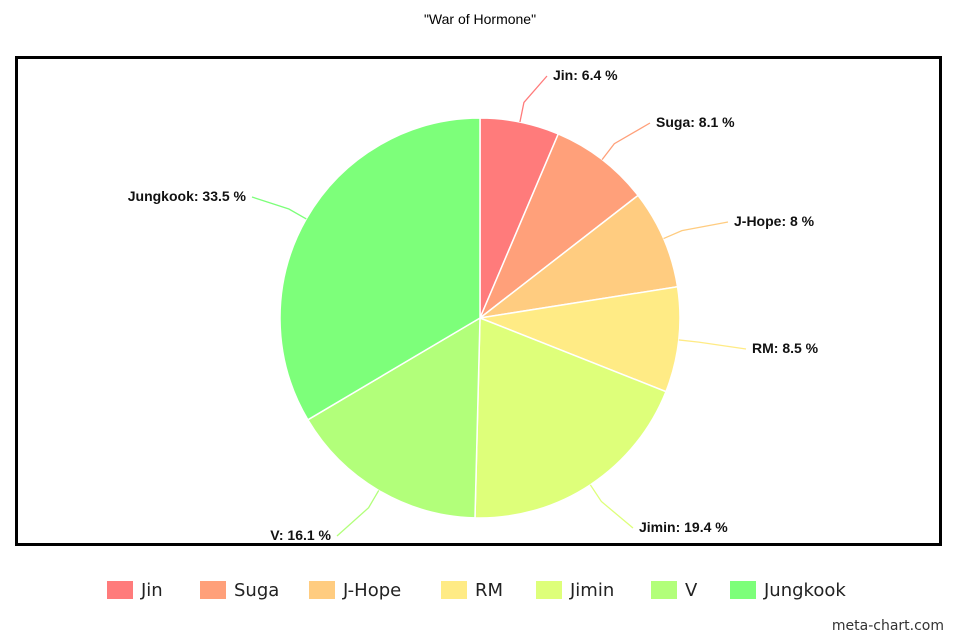 The width and height of the screenshot is (960, 640). Describe the element at coordinates (152, 590) in the screenshot. I see `legend-label: Jin` at that location.